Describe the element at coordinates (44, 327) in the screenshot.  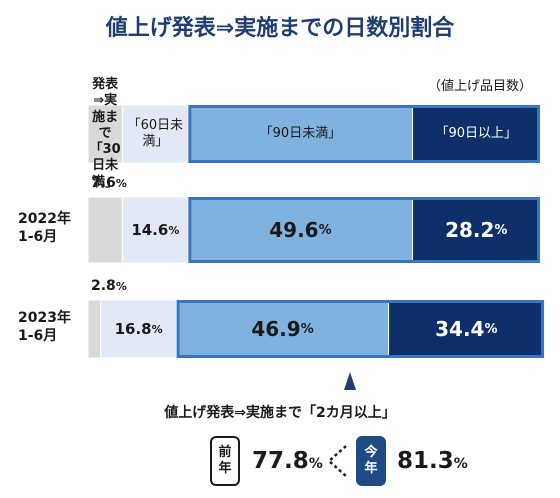
I see `row-label-1: 2023年 1-6月` at that location.